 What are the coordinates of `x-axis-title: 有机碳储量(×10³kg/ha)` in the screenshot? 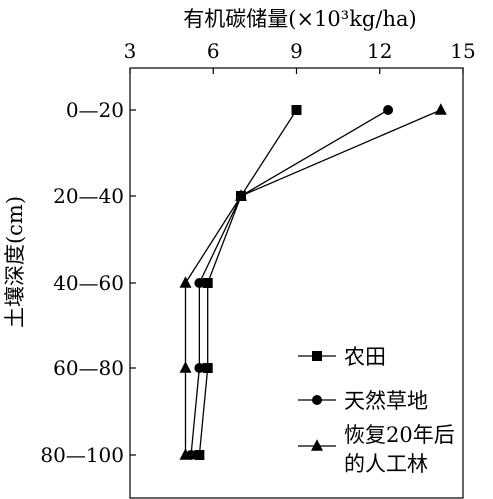 It's located at (299, 19).